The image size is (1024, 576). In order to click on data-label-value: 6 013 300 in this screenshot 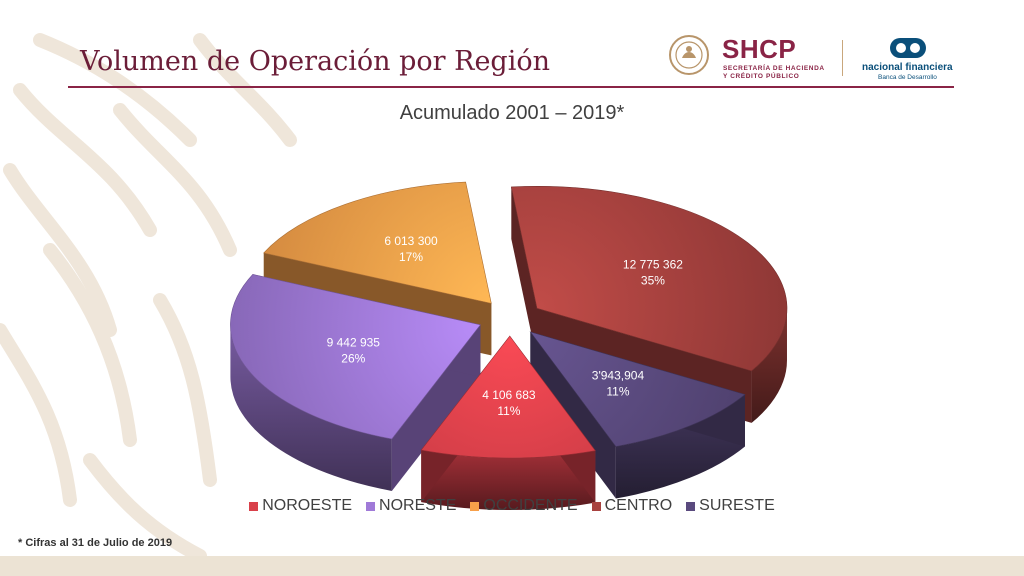, I will do `click(411, 241)`.